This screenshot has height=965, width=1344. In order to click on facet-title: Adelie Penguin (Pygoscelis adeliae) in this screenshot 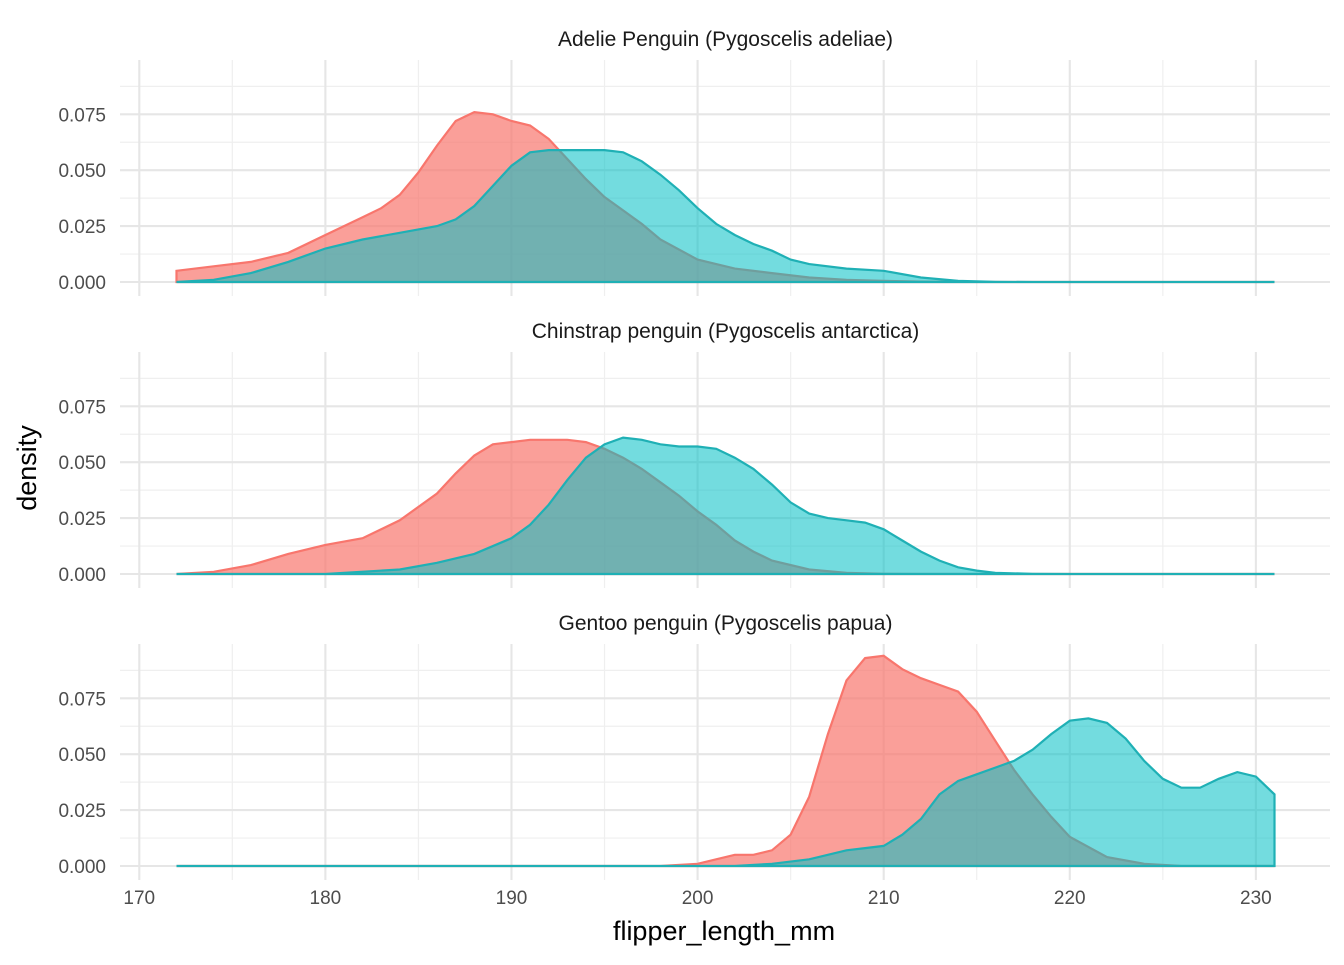, I will do `click(725, 39)`.